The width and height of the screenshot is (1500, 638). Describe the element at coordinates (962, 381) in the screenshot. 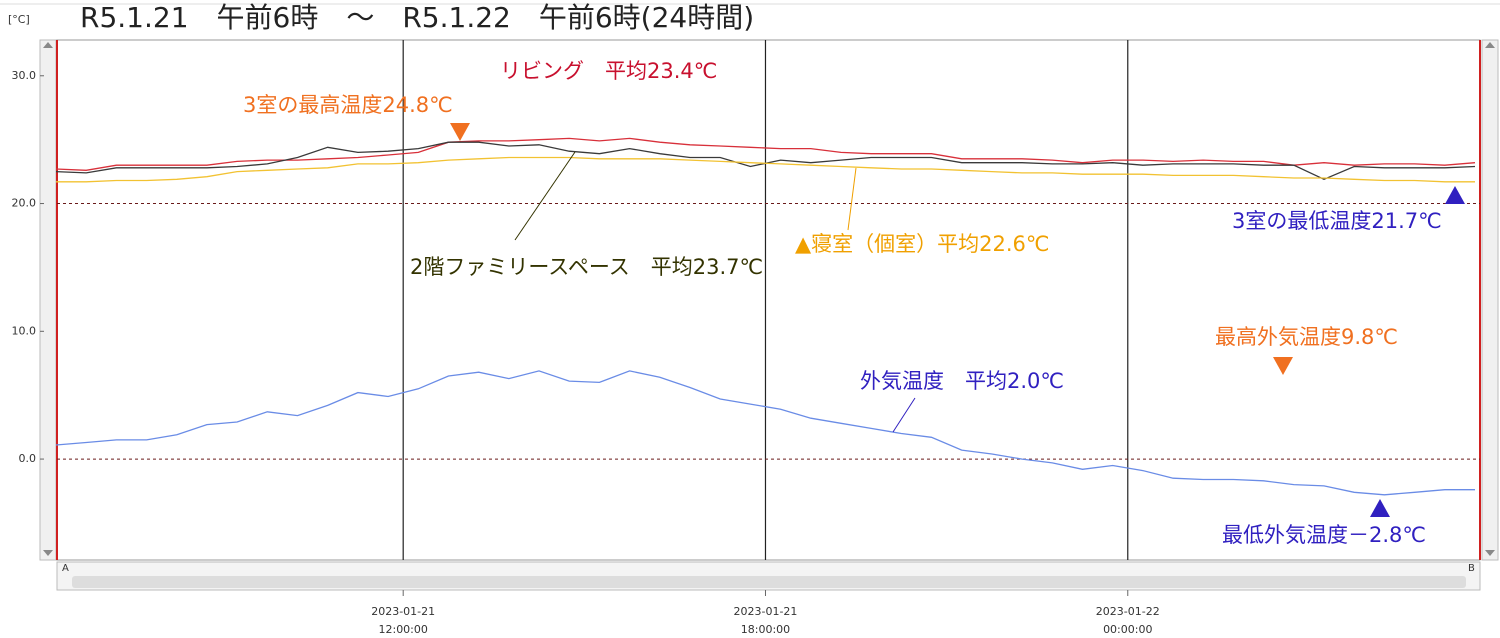

I see `series-label: 外気温度 平均2.0℃` at that location.